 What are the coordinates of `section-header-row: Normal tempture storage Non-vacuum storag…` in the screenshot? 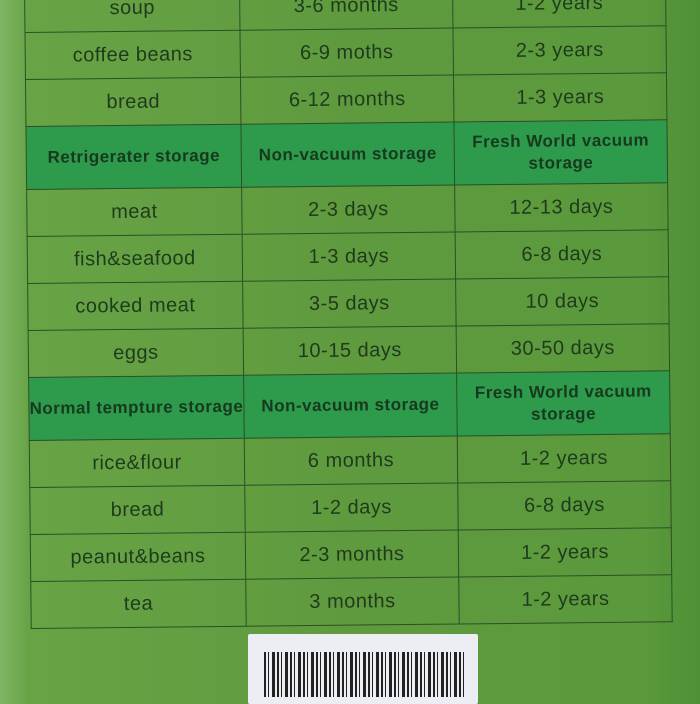 It's located at (349, 405).